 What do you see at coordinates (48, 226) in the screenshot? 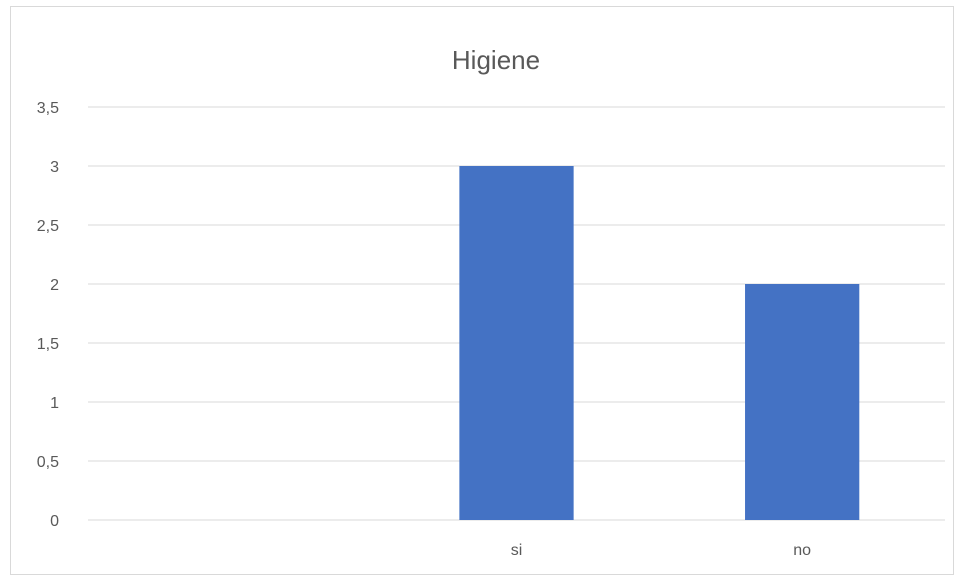
I see `y-tick-label: 2,5` at bounding box center [48, 226].